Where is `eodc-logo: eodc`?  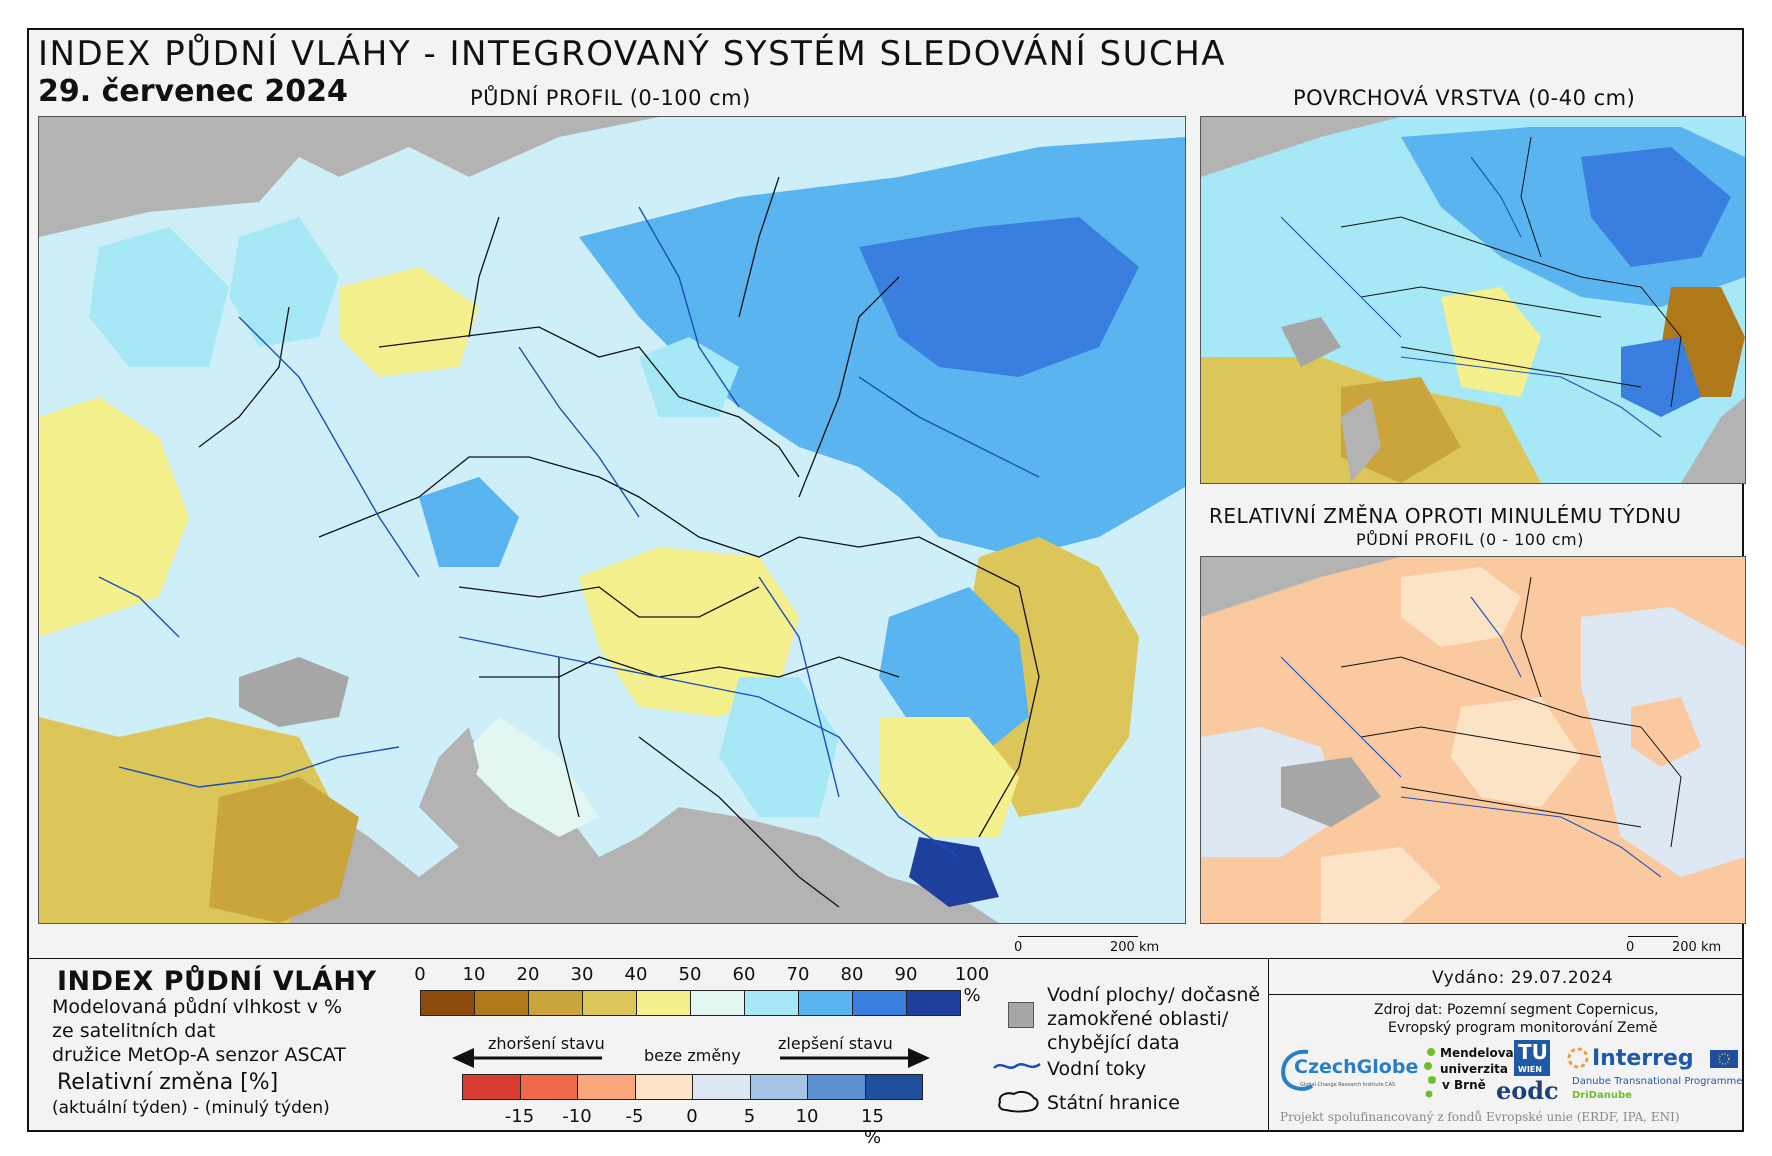
eodc-logo: eodc is located at coordinates (1527, 1090).